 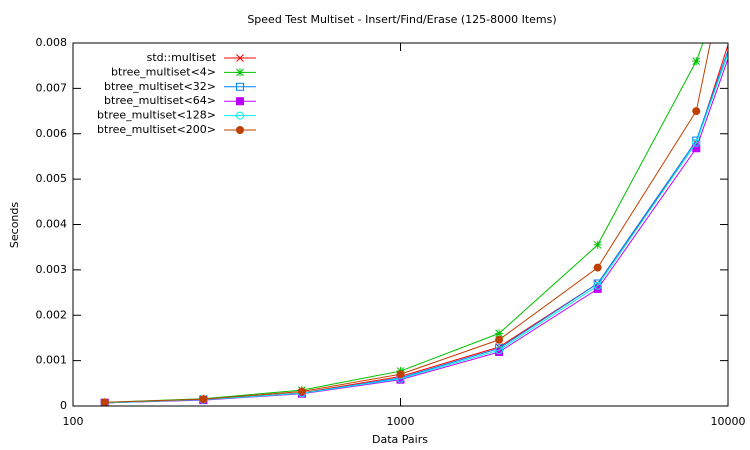 I want to click on y-tick-label: 0.007, so click(x=52, y=87).